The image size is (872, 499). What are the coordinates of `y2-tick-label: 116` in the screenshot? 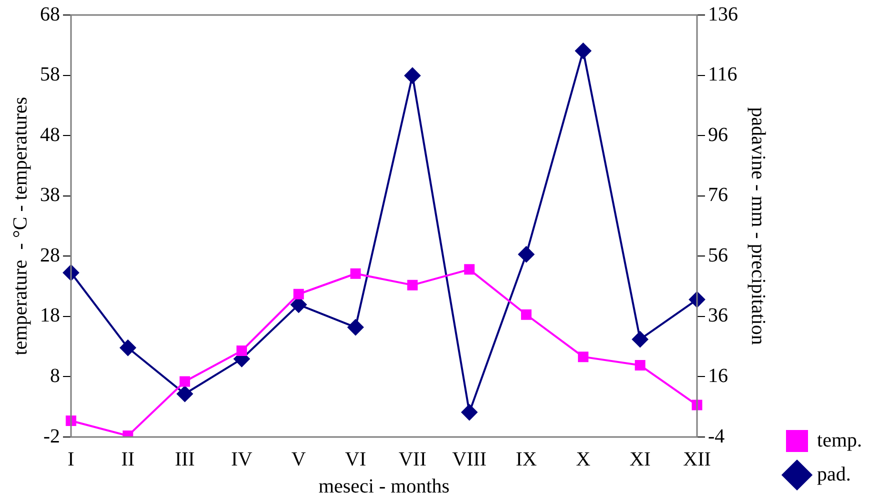 It's located at (723, 75).